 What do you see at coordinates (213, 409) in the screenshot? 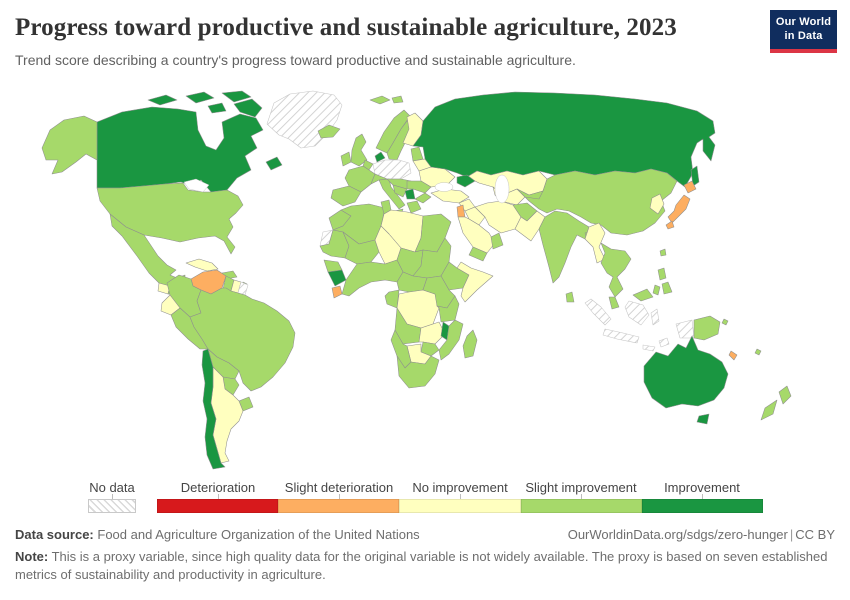
I see `country-chile` at bounding box center [213, 409].